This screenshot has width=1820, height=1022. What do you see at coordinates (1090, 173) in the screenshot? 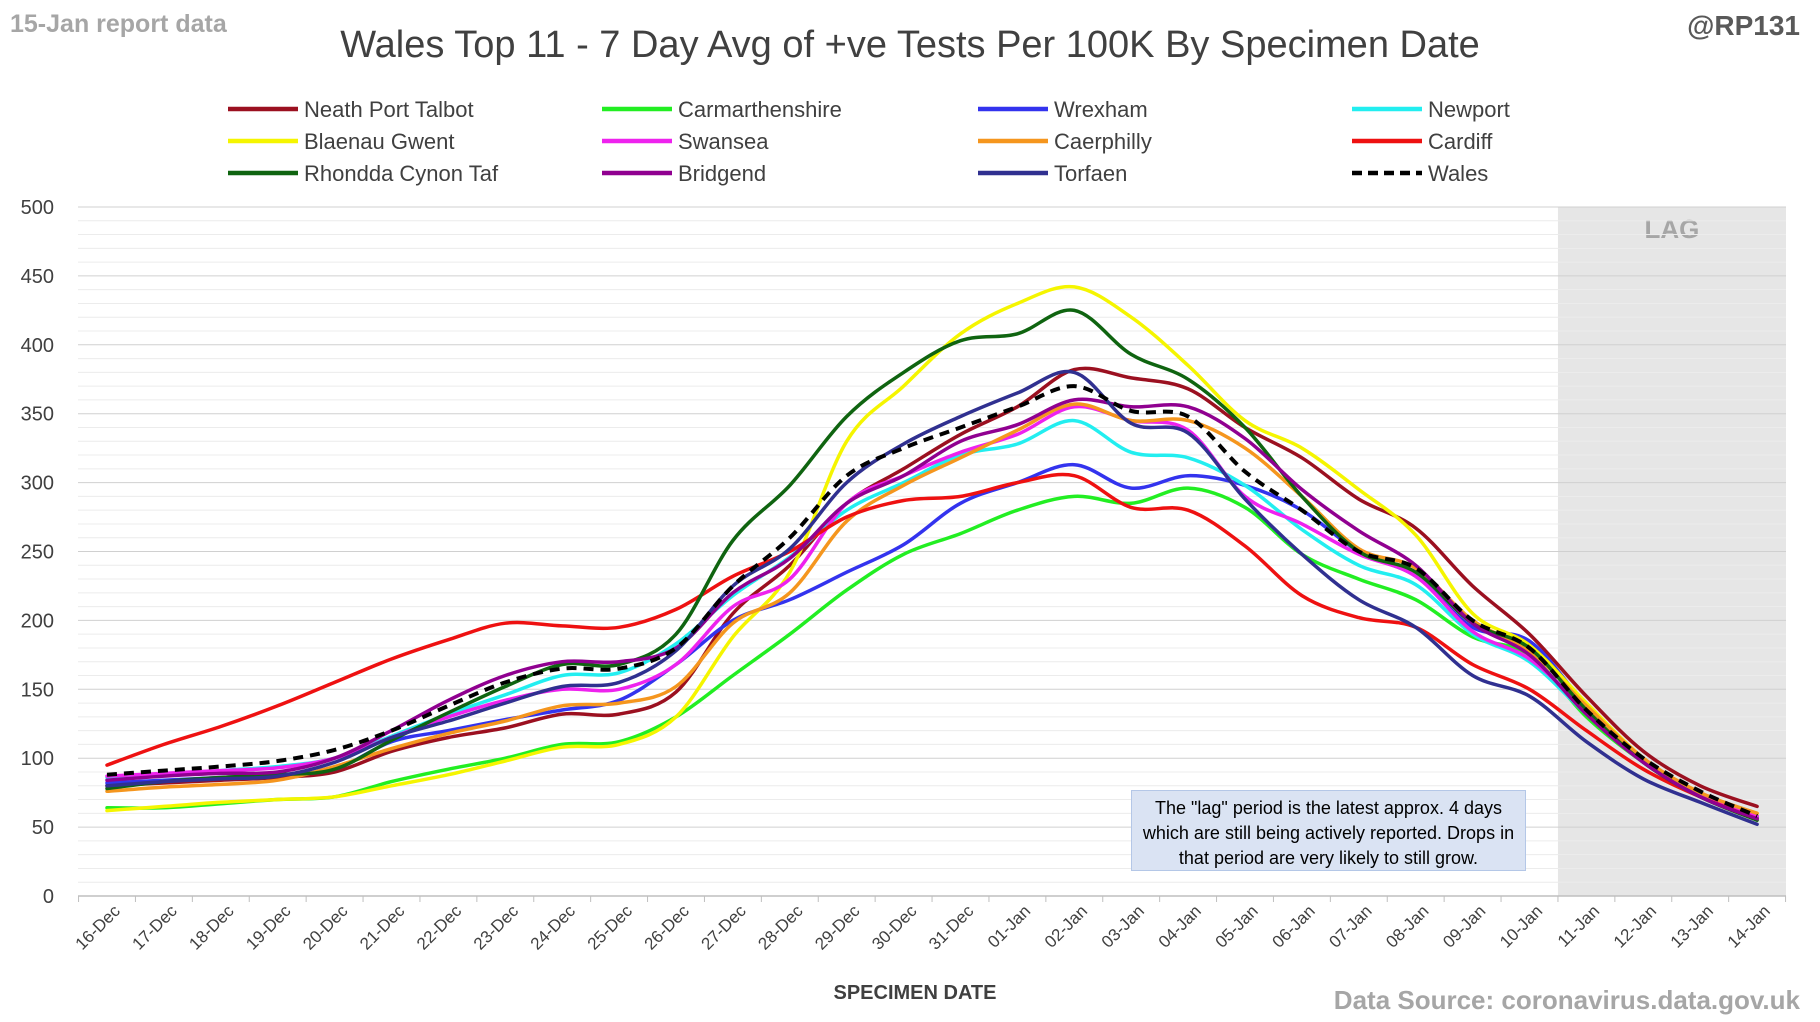
I see `legend-label-torfaen: Torfaen` at bounding box center [1090, 173].